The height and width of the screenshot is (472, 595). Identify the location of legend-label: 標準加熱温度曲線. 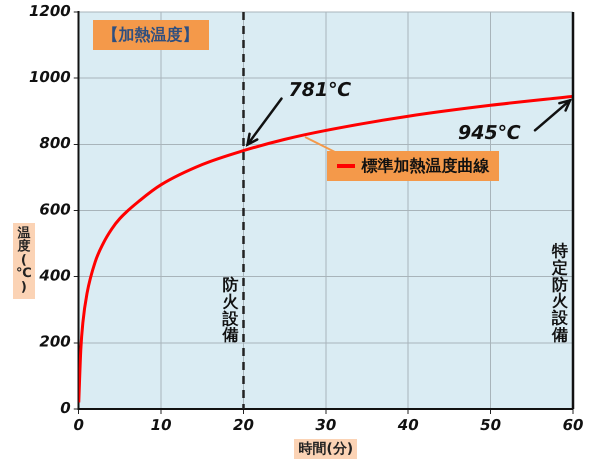
(425, 165).